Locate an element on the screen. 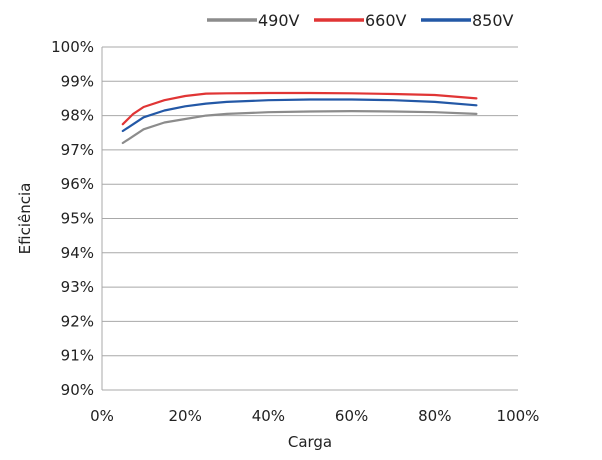 This screenshot has width=602, height=460. x-tick-label: 40% is located at coordinates (268, 416).